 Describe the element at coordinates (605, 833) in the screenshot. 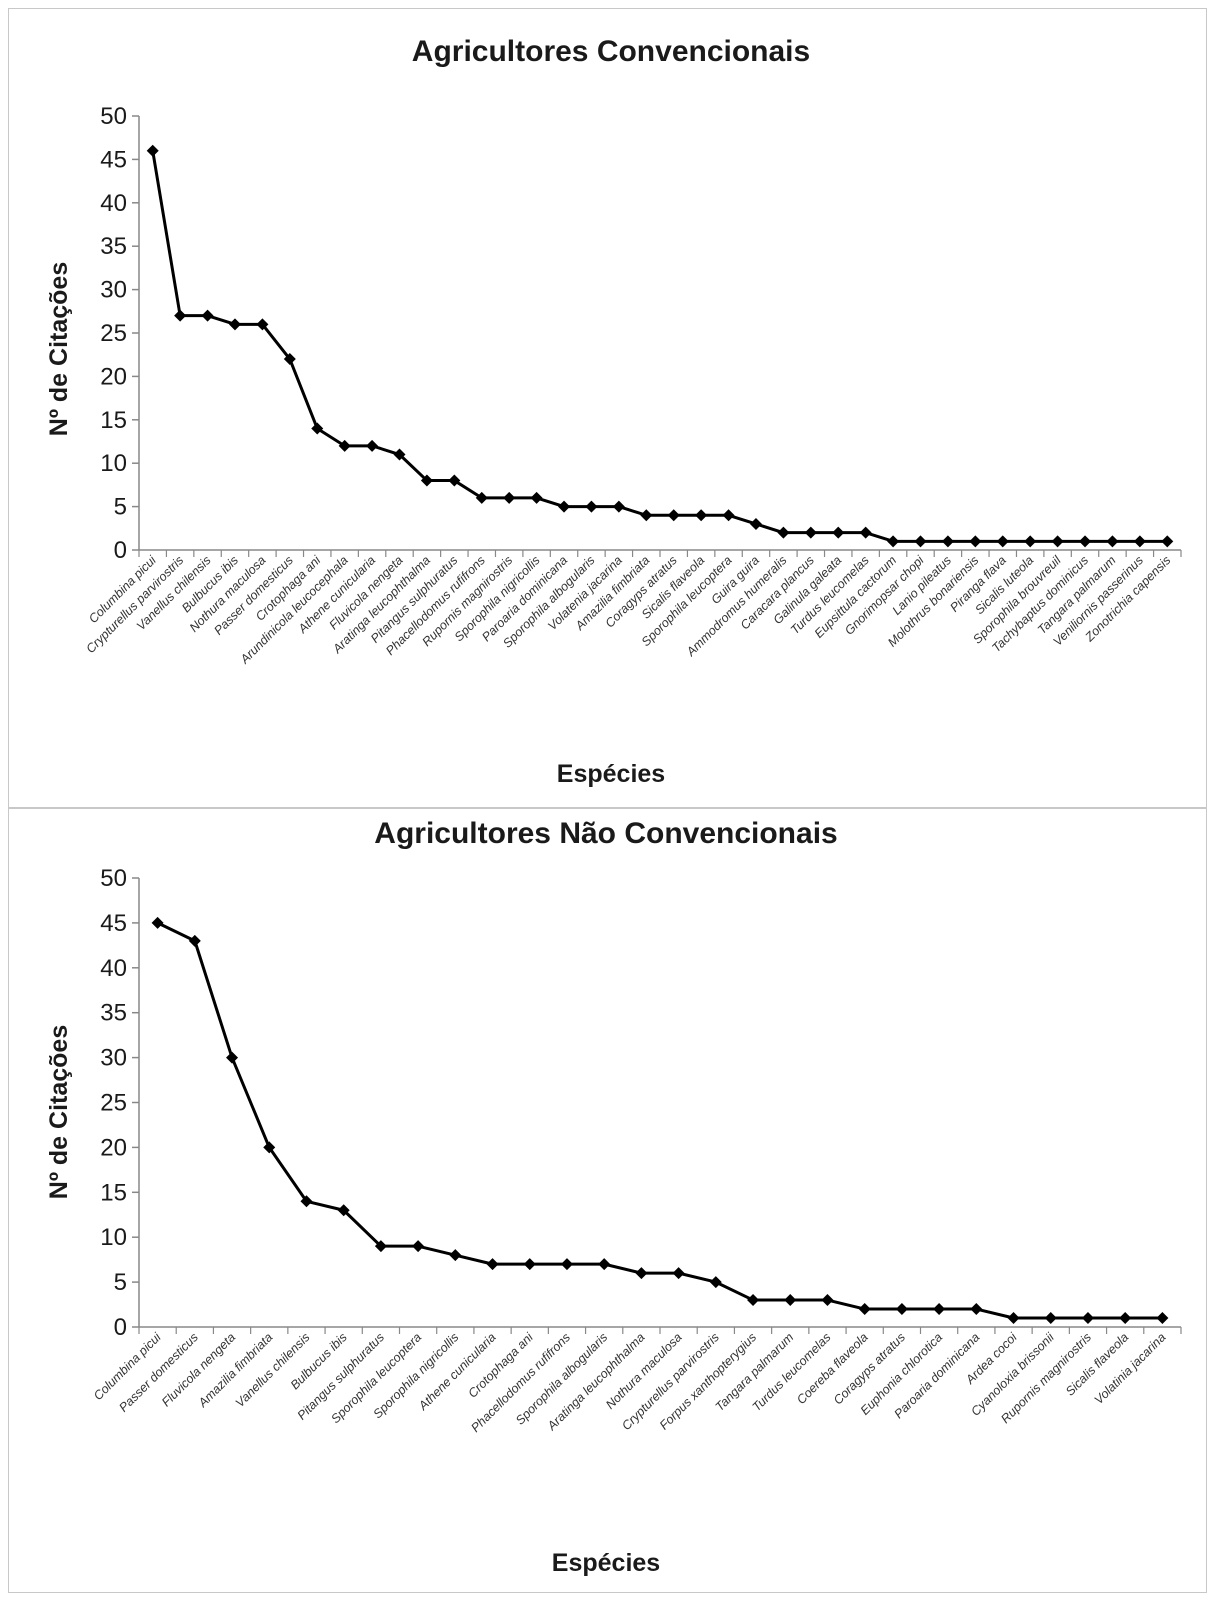

I see `chart-title: Agricultores Não Convencionais` at that location.